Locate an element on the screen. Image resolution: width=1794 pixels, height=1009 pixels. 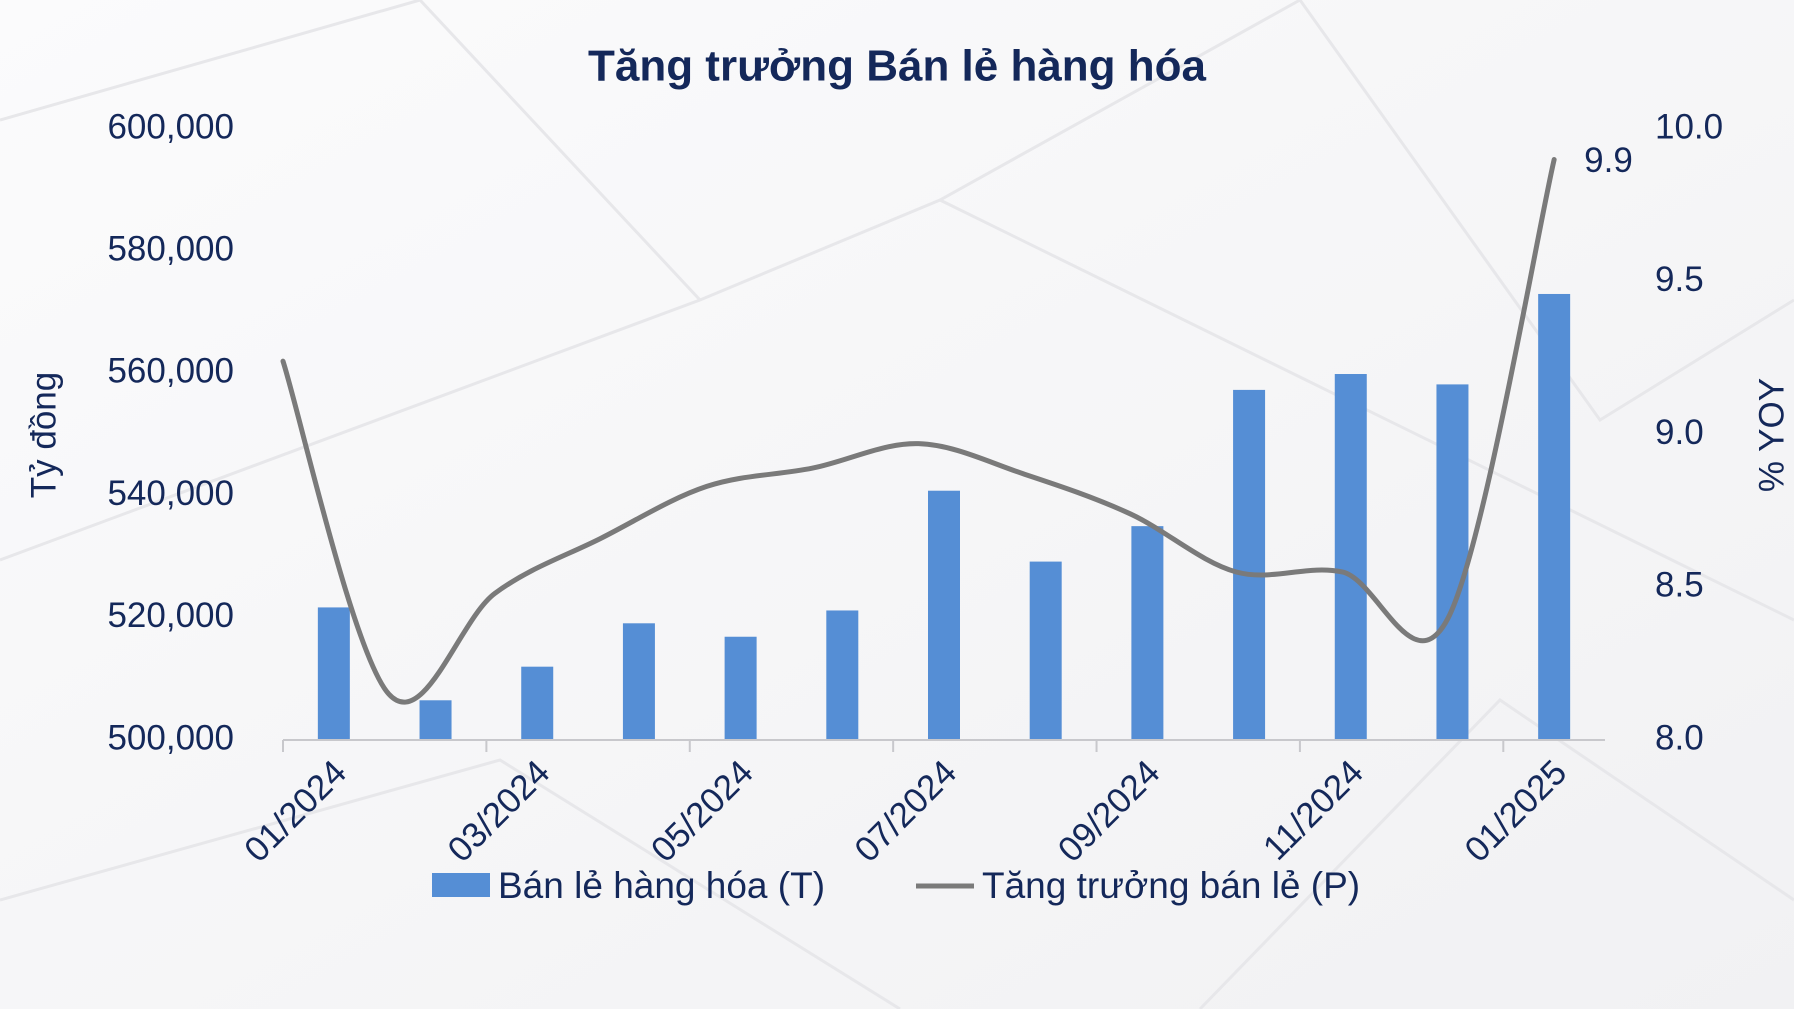
chart-title: Tăng trưởng Bán lẻ hàng hóa is located at coordinates (897, 66).